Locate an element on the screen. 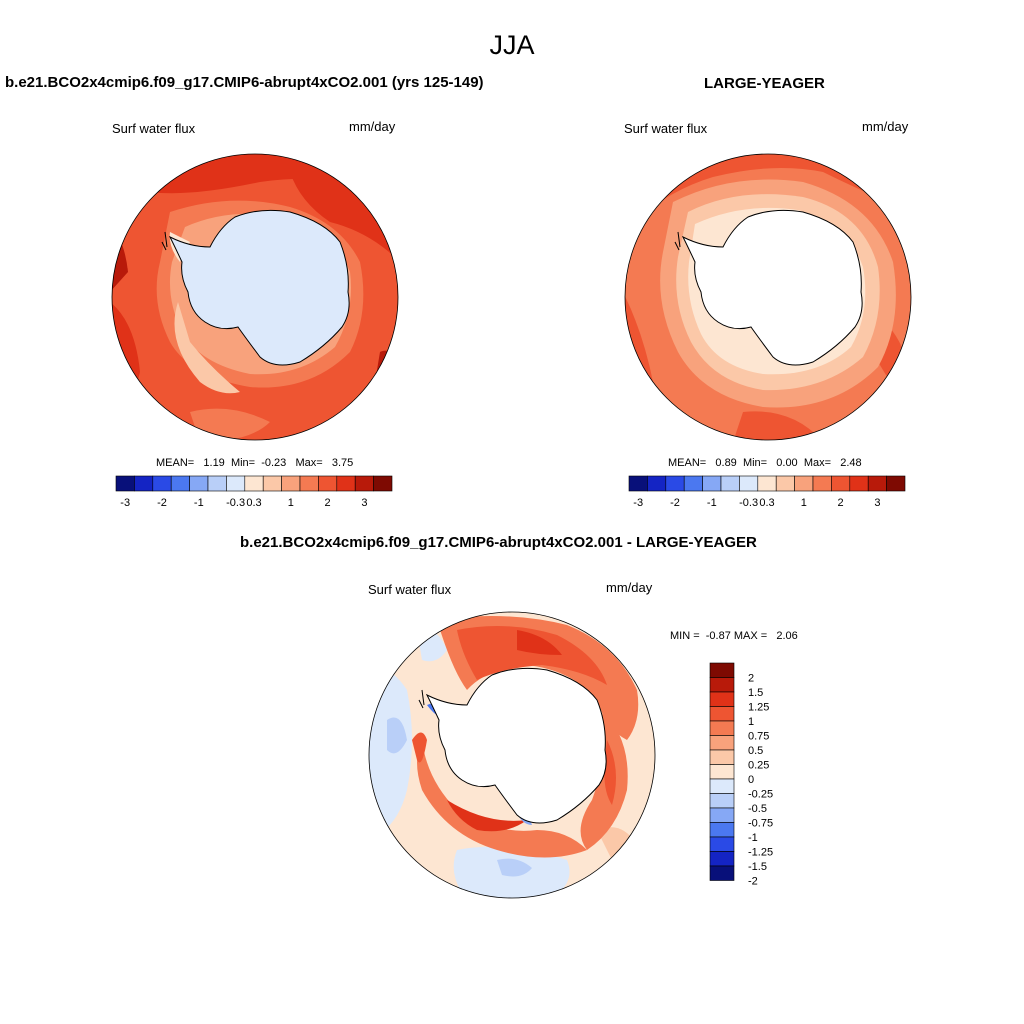 This screenshot has width=1024, height=1024. colorbar-tick-label: 0 is located at coordinates (751, 780).